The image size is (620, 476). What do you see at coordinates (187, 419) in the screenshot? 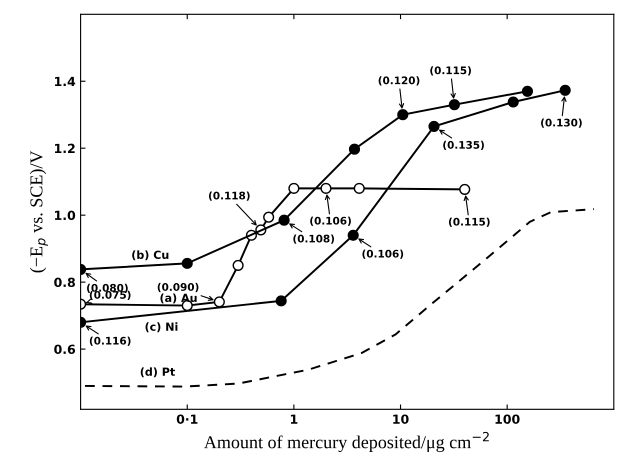
I see `x-tick-label: 0·1` at bounding box center [187, 419].